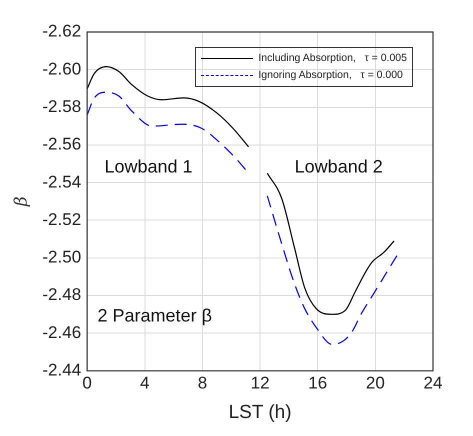  Describe the element at coordinates (87, 383) in the screenshot. I see `x-tick-label: 0` at that location.